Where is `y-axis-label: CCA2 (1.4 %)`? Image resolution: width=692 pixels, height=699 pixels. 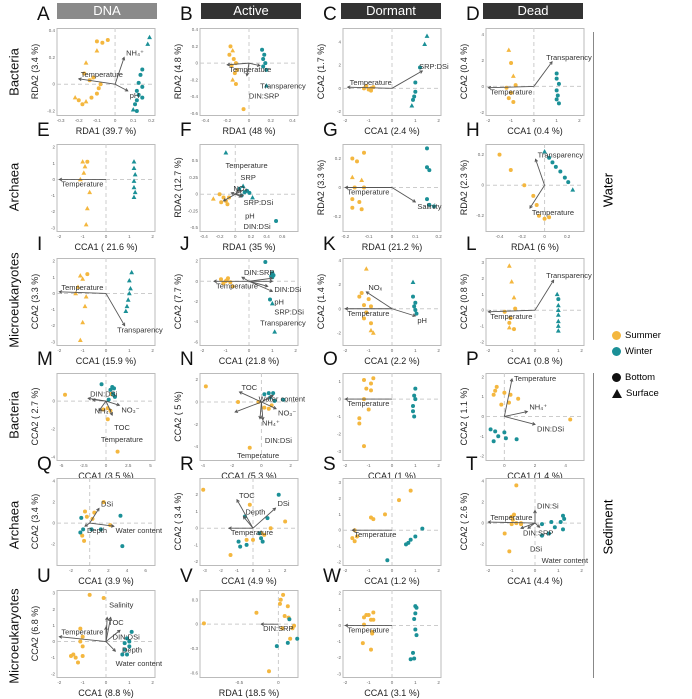 y-axis-label: CCA2 (1.4 %) is located at coordinates (321, 302).